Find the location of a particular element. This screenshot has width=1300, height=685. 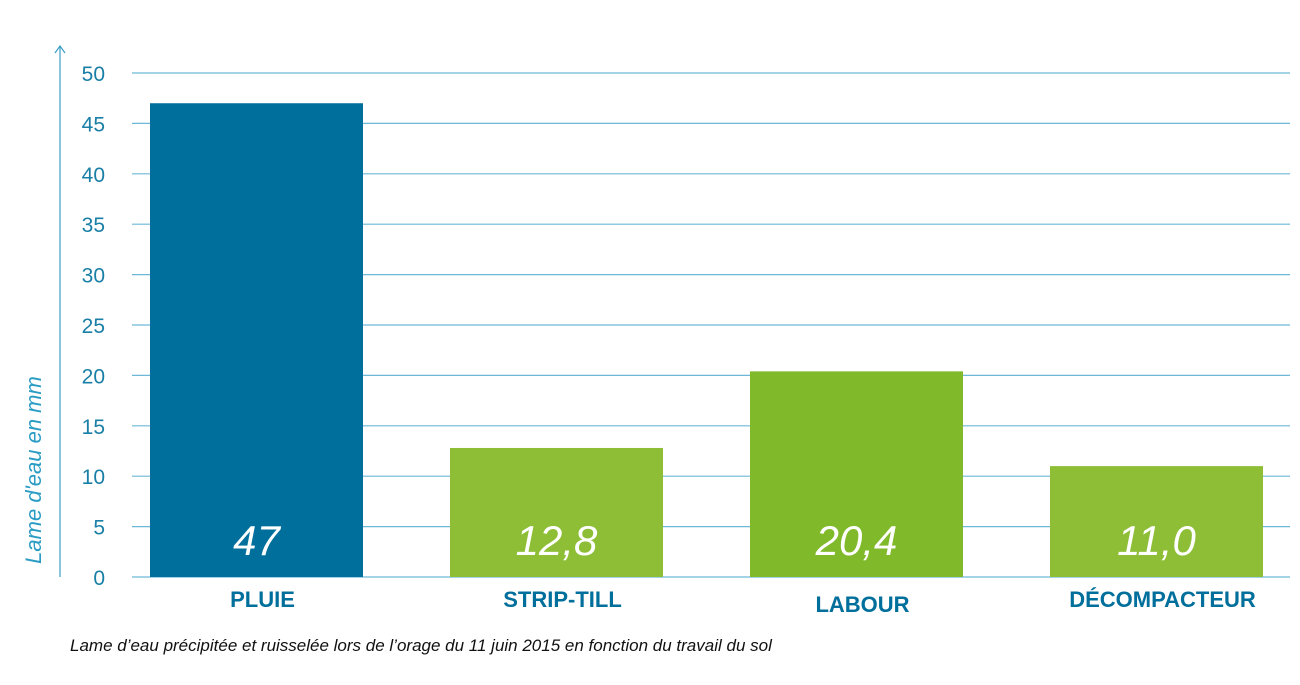

y-axis-label: Lame d'eau en mm is located at coordinates (33, 470).